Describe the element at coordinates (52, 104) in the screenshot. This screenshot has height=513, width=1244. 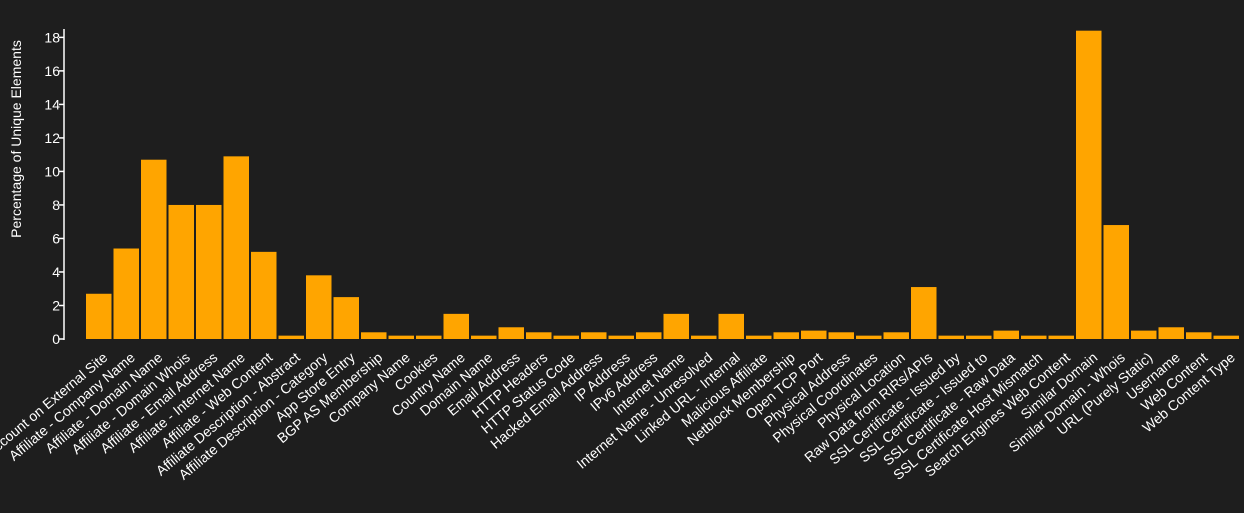
I see `y-tick-label: 14` at that location.